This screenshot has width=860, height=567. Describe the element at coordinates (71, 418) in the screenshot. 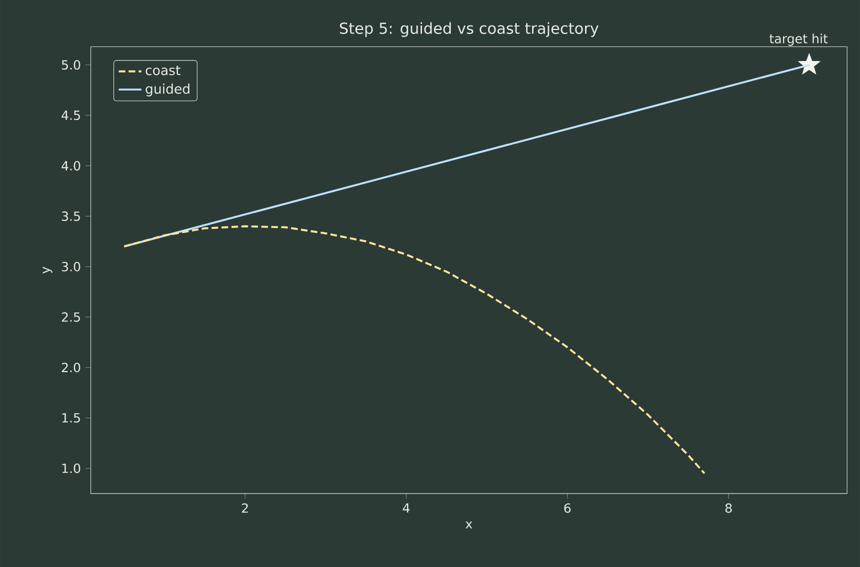

I see `y-tick-label: 1.5` at that location.